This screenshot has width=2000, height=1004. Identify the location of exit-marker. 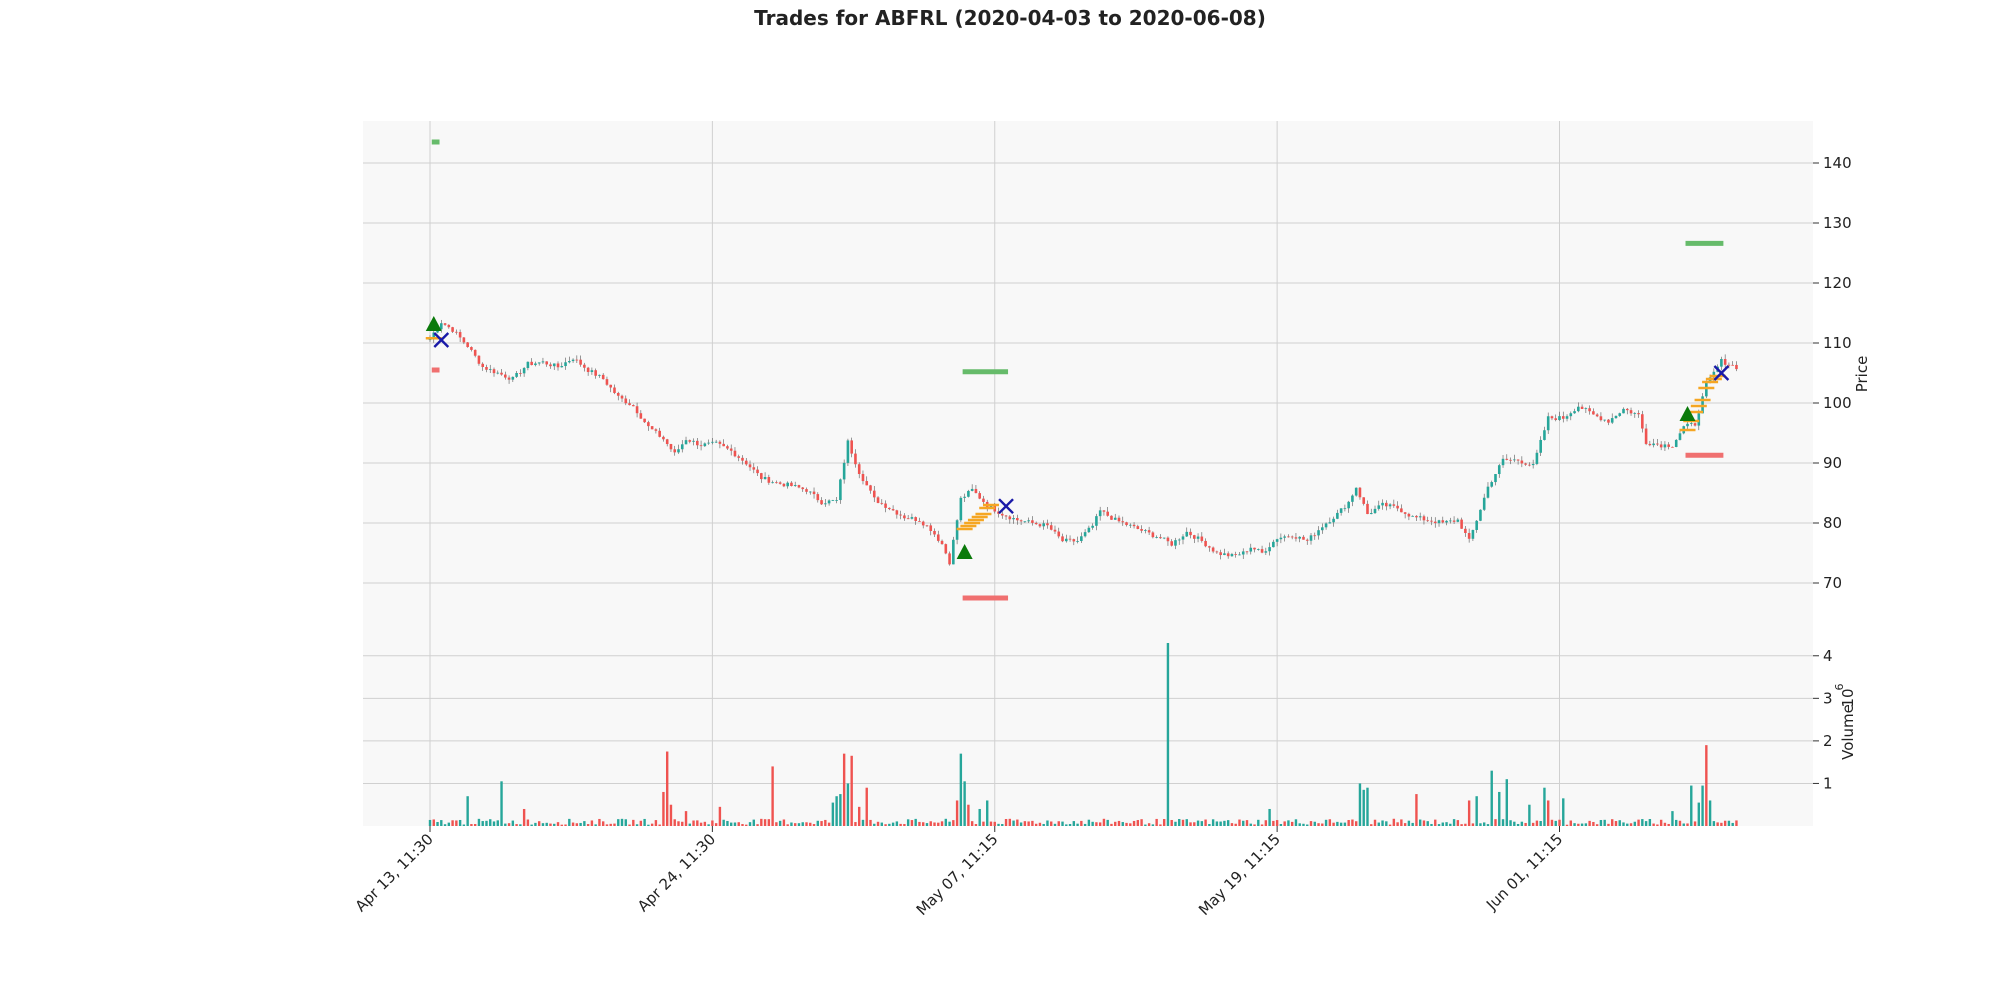
(1006, 506).